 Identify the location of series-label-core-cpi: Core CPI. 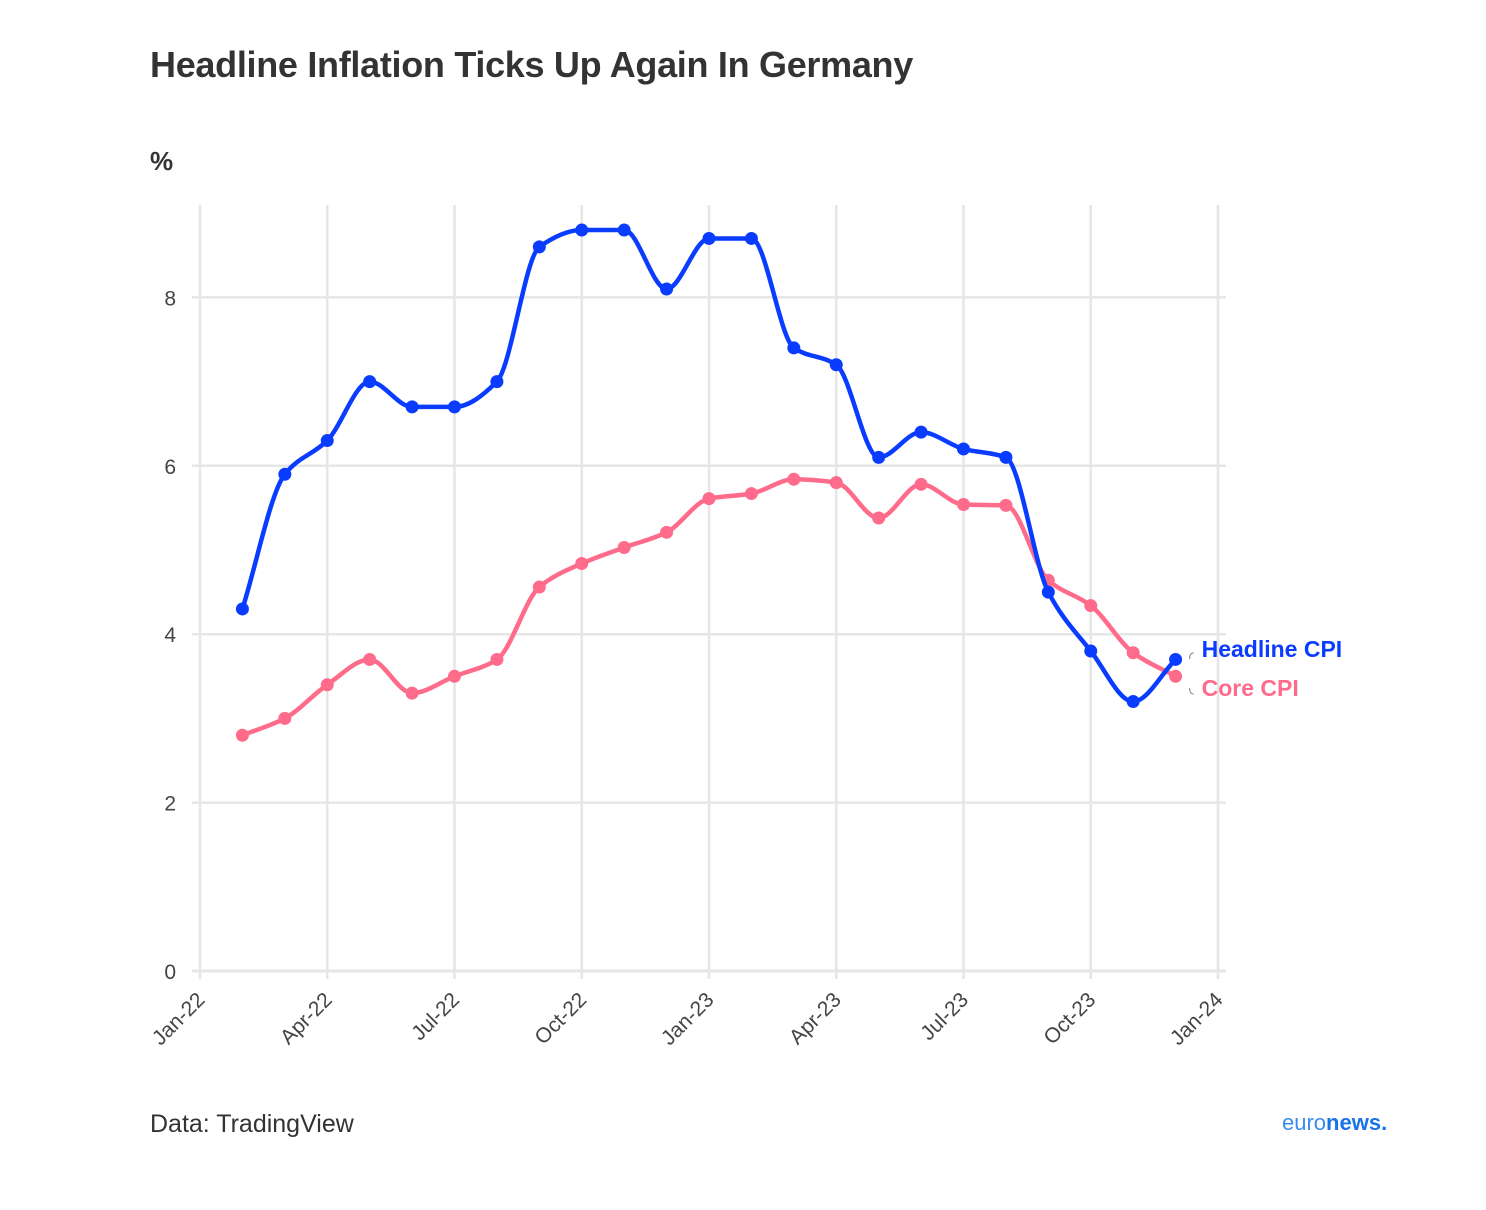
(1250, 688).